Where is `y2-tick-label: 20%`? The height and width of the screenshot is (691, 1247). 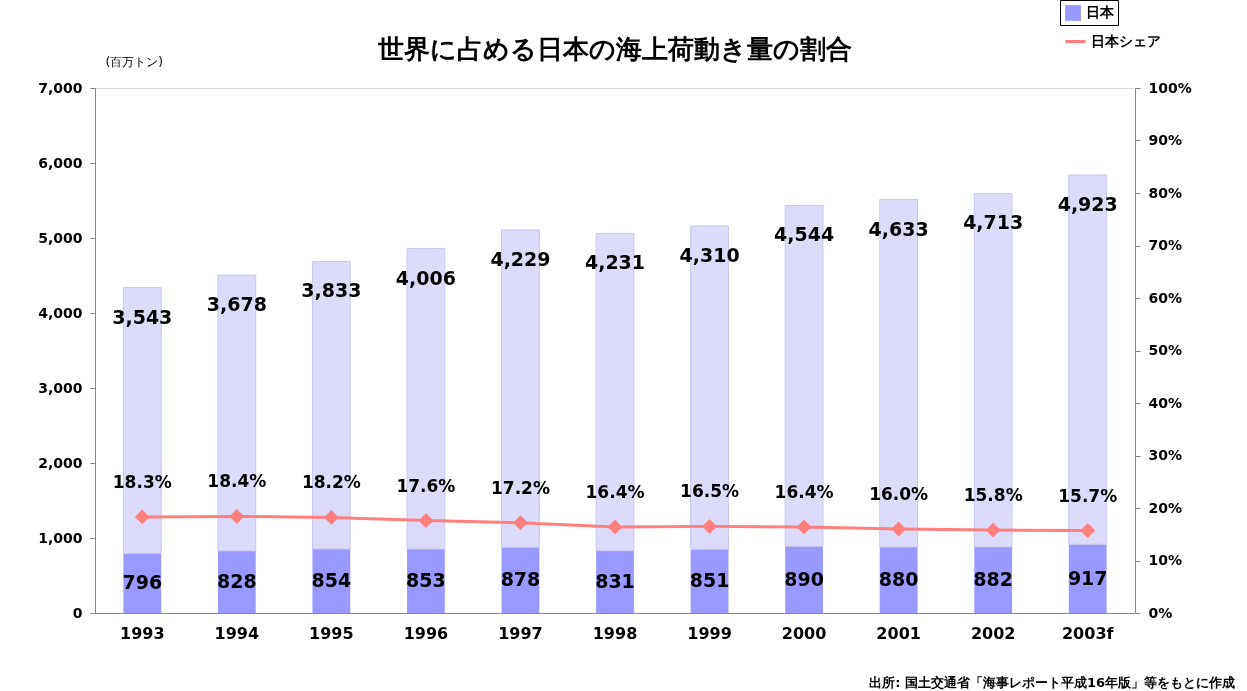 y2-tick-label: 20% is located at coordinates (1165, 507).